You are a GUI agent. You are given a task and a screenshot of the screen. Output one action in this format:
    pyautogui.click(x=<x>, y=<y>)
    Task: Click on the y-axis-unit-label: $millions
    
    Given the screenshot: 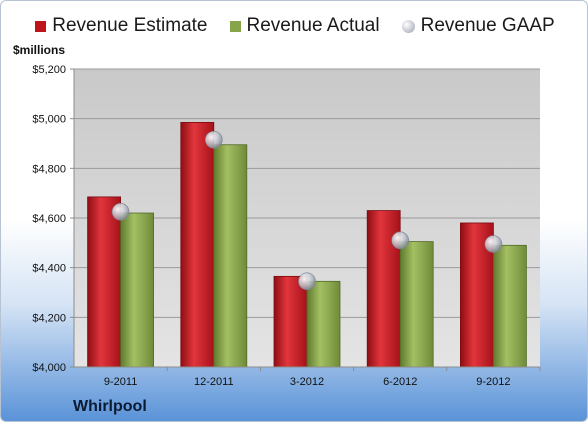 What is the action you would take?
    pyautogui.click(x=39, y=50)
    